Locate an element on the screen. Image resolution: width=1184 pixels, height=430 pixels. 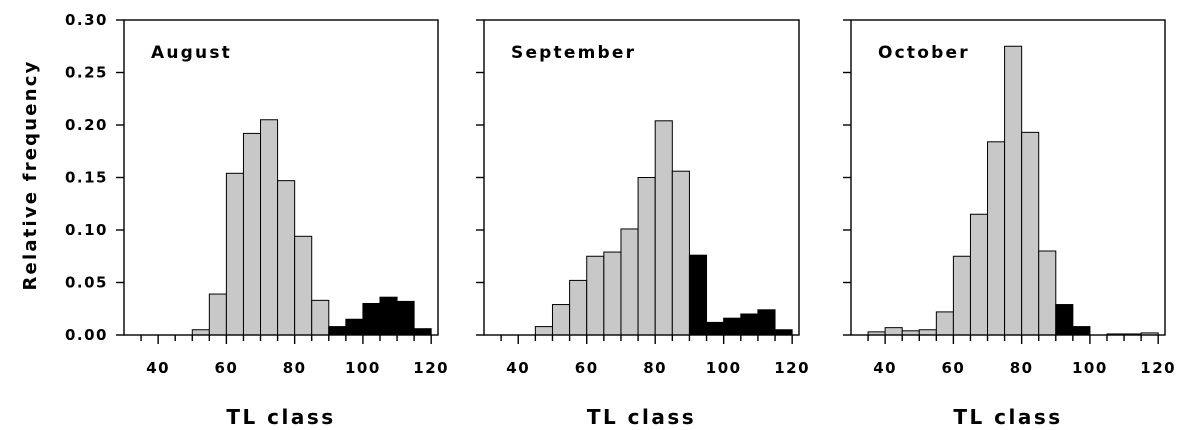
y-tick-label: 0.05 is located at coordinates (86, 283).